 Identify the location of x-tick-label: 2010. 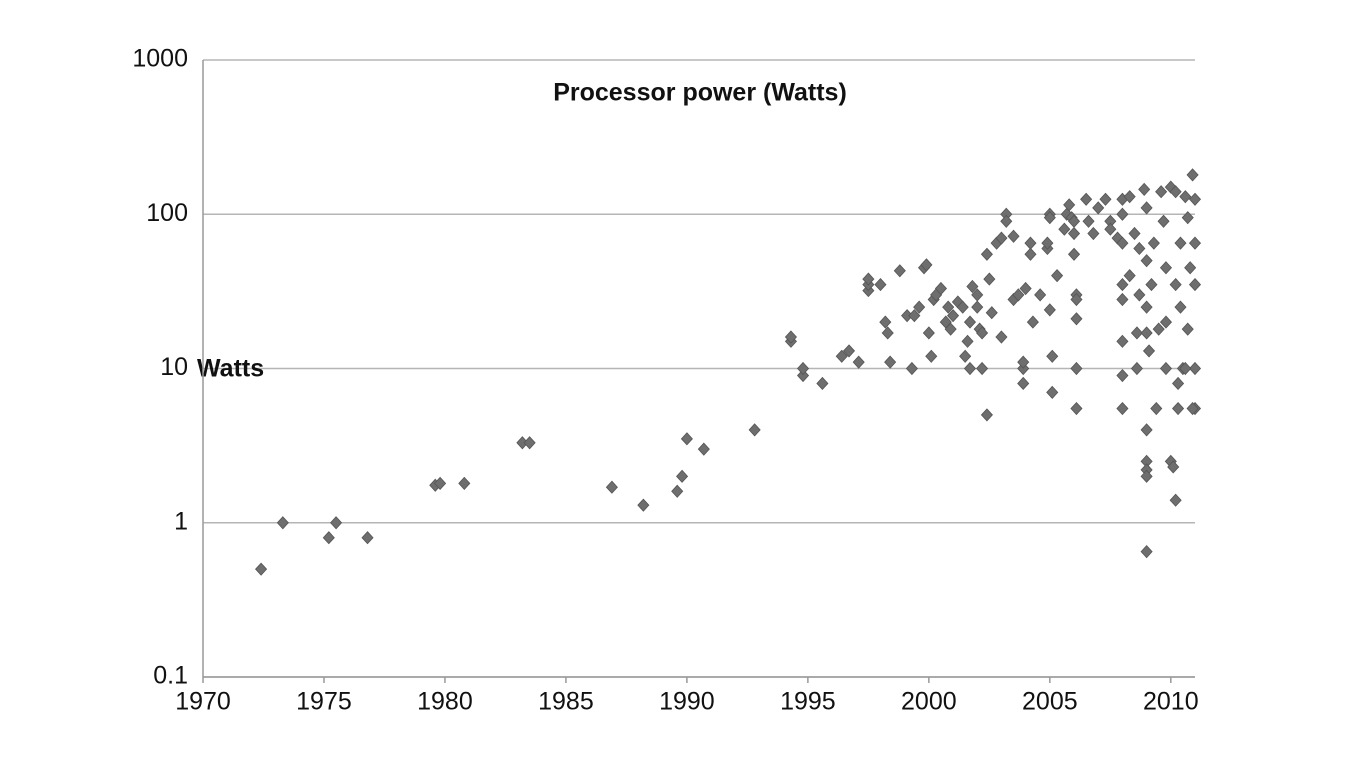
(1171, 702).